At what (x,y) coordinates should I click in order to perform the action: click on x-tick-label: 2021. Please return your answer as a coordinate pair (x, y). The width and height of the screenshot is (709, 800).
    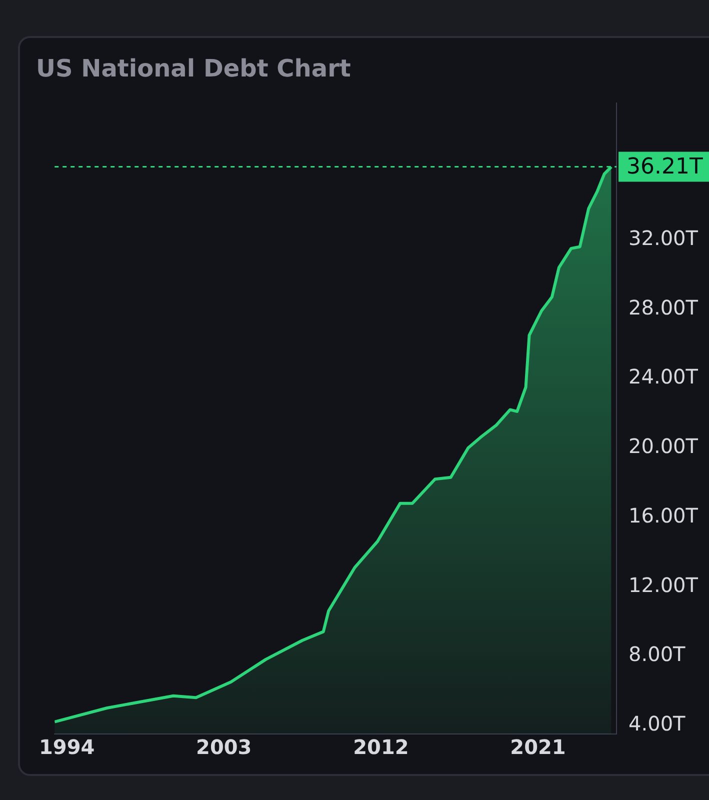
    Looking at the image, I should click on (538, 747).